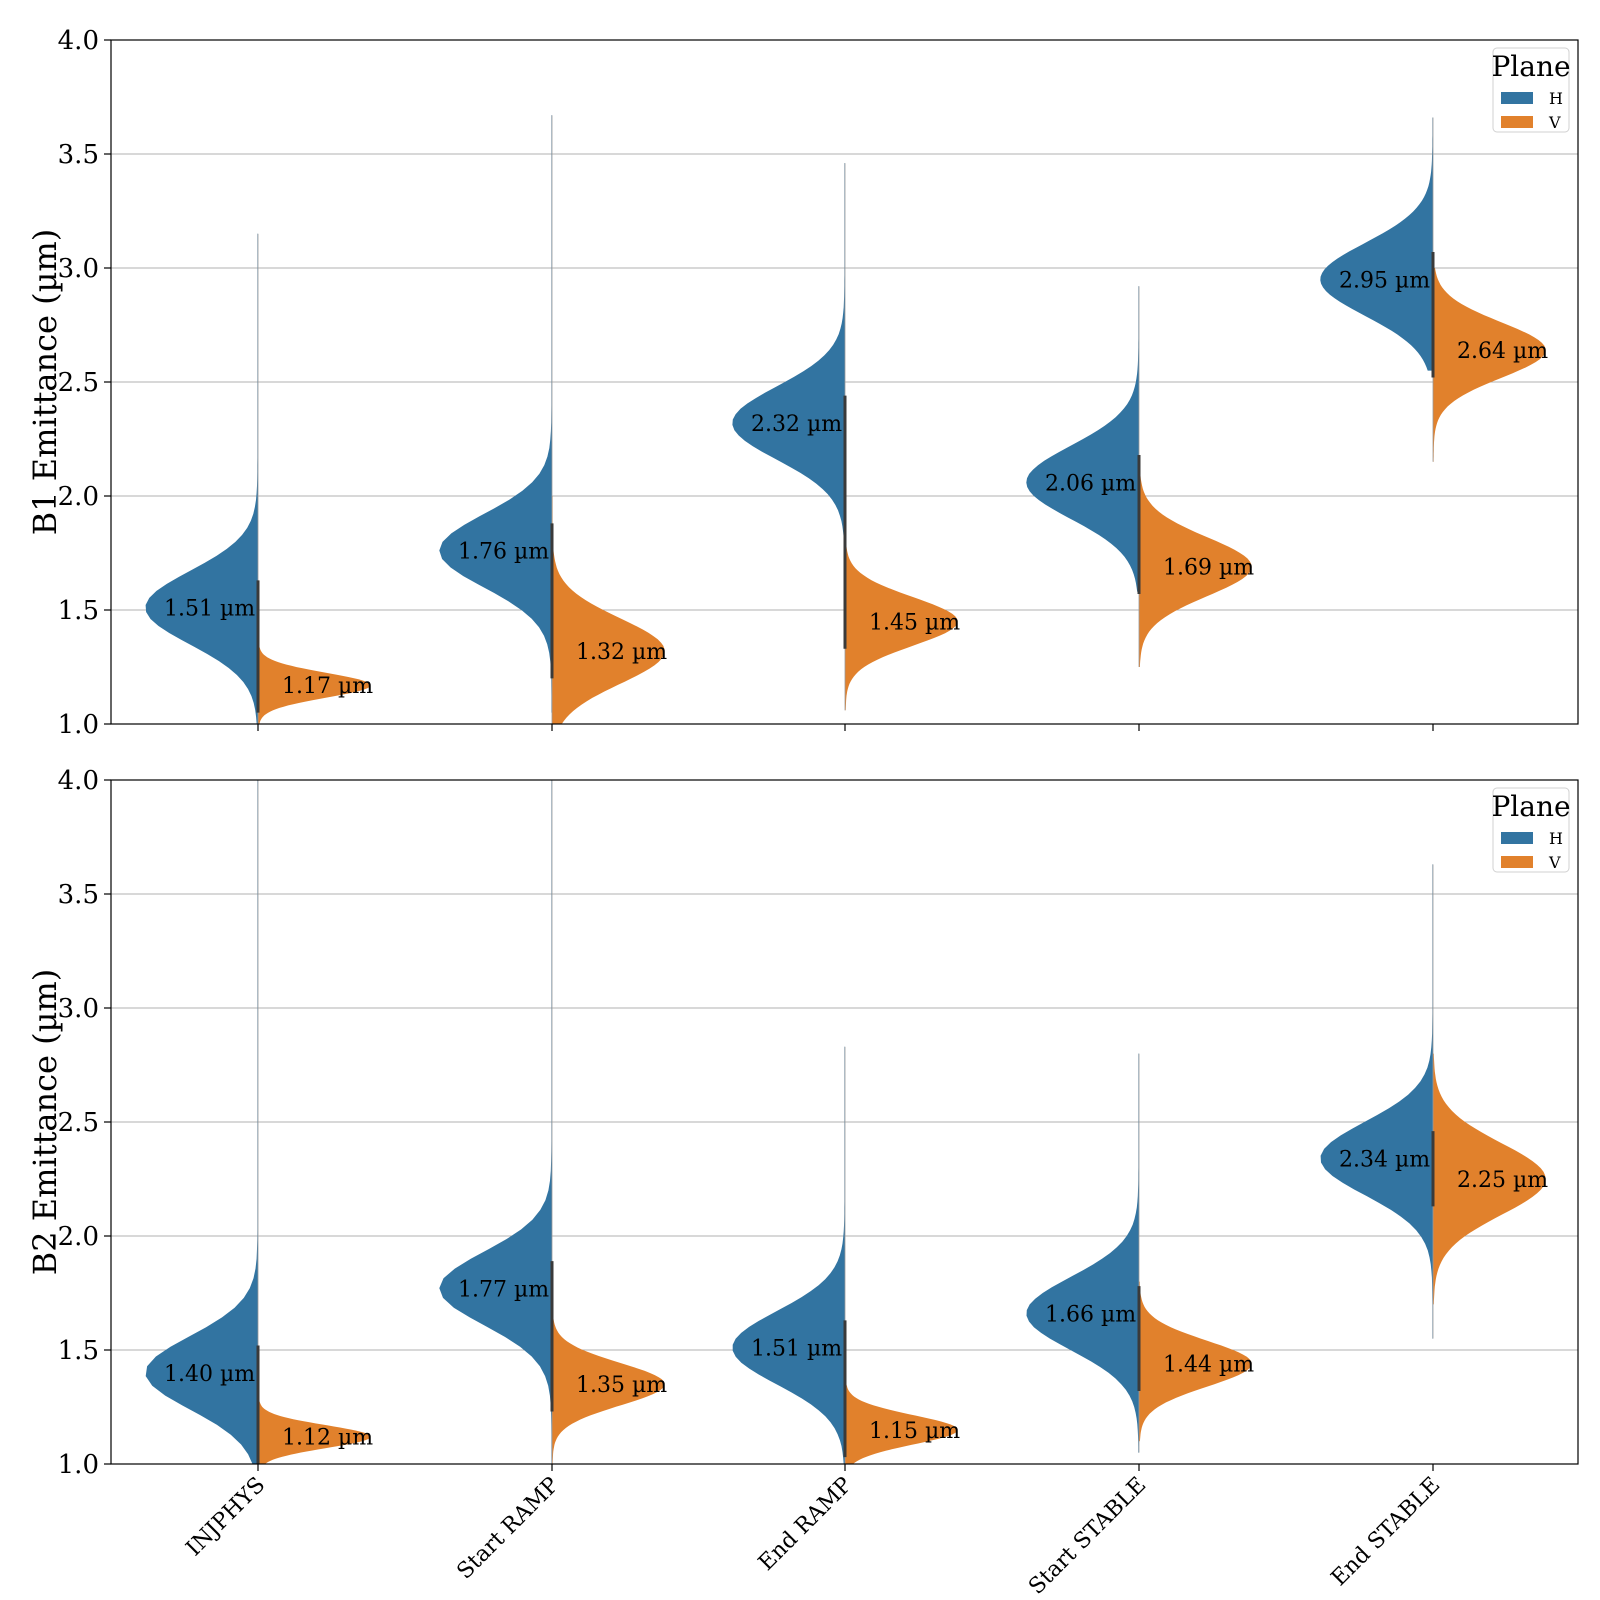 This screenshot has width=1600, height=1600. I want to click on x-tick-label-start-ramp: Start RAMP, so click(508, 1528).